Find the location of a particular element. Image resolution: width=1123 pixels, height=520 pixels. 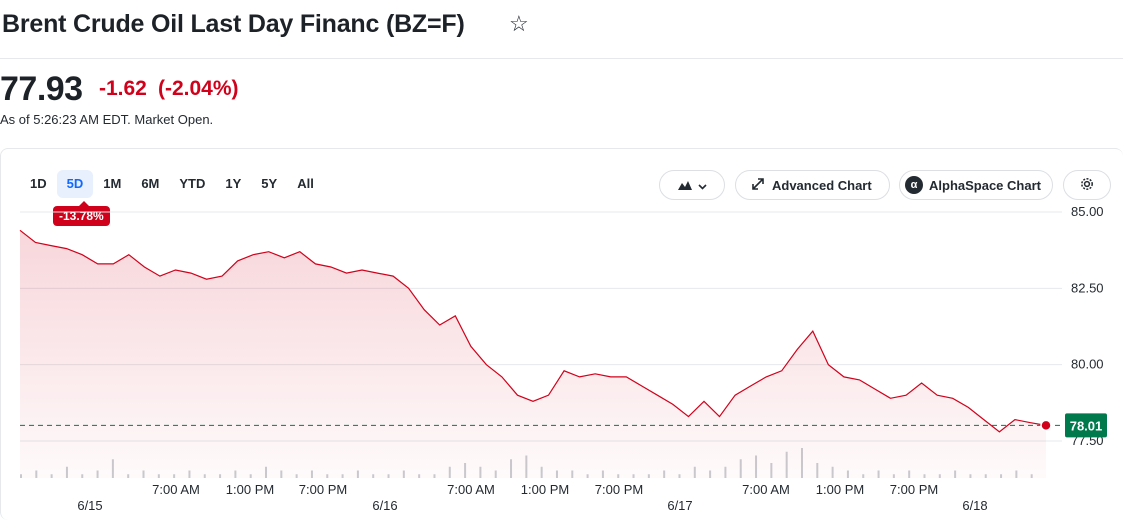

x-tick-label: 6/15 is located at coordinates (89, 505).